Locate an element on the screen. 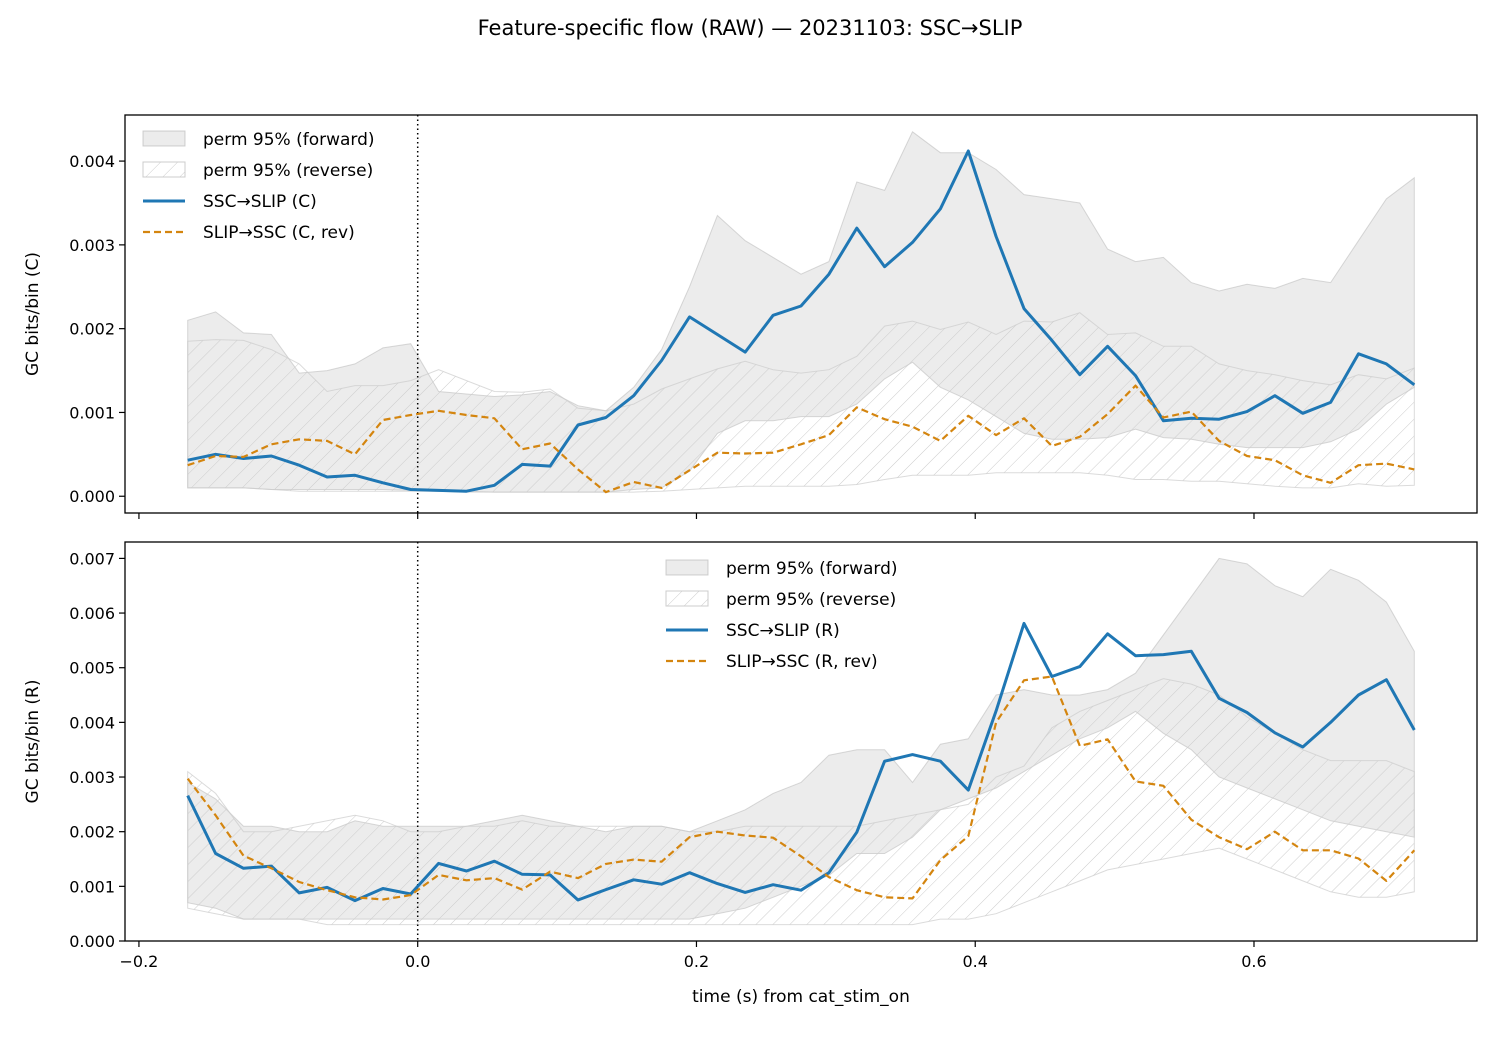 The width and height of the screenshot is (1500, 1050). x-tick-label: 0.0 is located at coordinates (417, 961).